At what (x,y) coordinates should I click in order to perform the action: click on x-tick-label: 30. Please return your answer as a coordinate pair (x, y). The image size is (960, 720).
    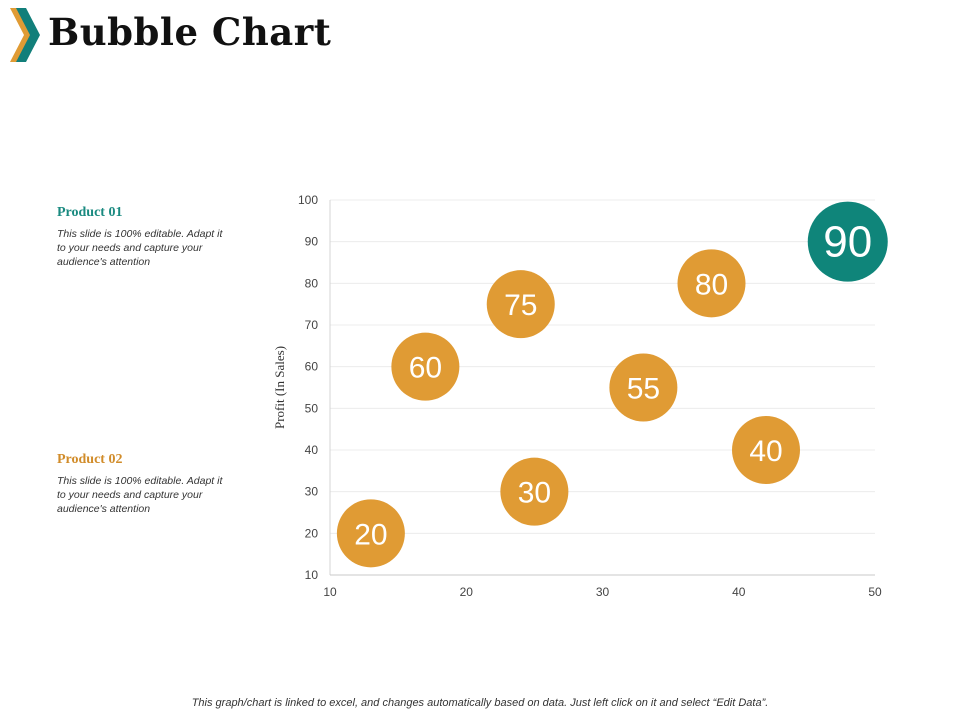
    Looking at the image, I should click on (603, 592).